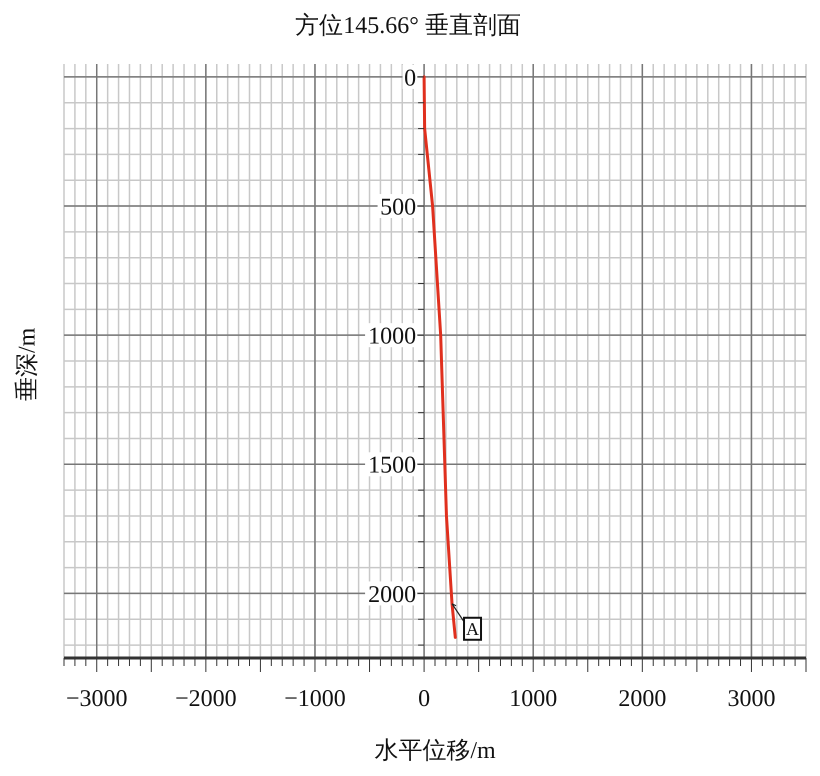 This screenshot has height=776, width=820. What do you see at coordinates (206, 699) in the screenshot?
I see `x-tick-label: −2000` at bounding box center [206, 699].